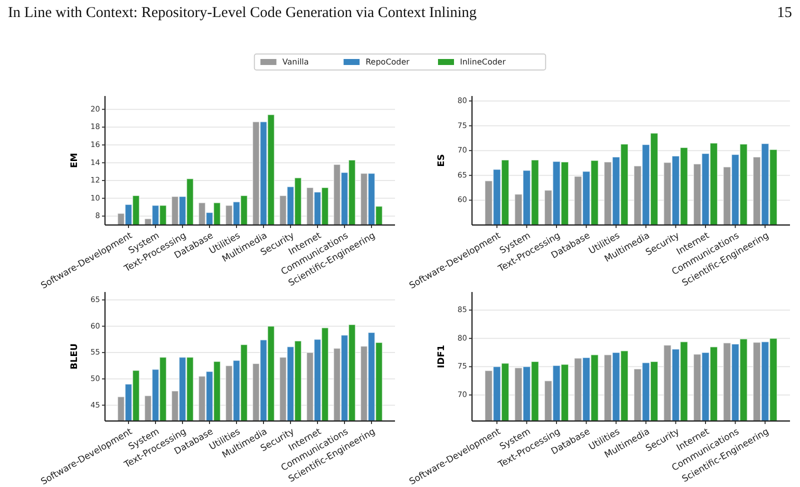 The width and height of the screenshot is (800, 487). What do you see at coordinates (784, 13) in the screenshot?
I see `text: 15` at bounding box center [784, 13].